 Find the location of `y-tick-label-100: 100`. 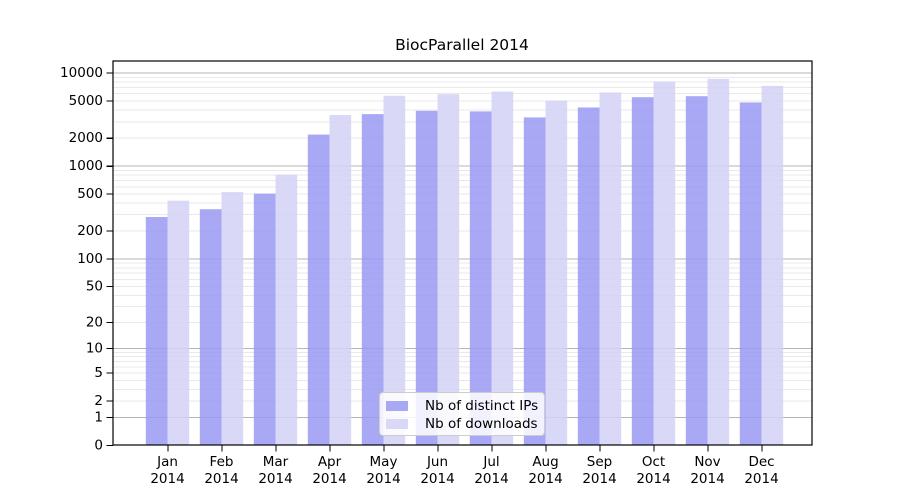

y-tick-label-100: 100 is located at coordinates (90, 259).